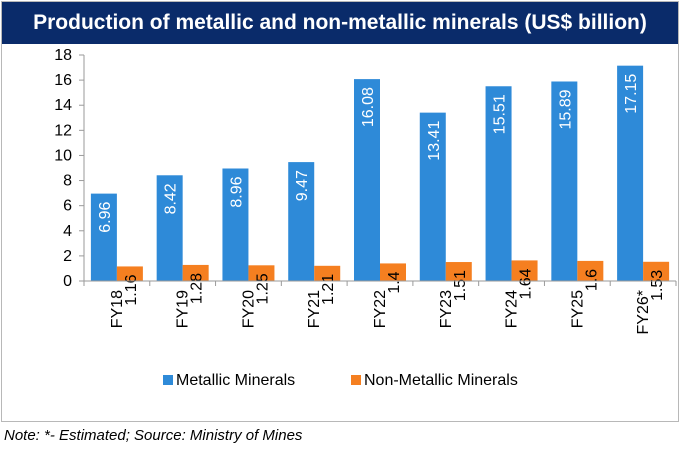 The image size is (682, 453). Describe the element at coordinates (526, 283) in the screenshot. I see `data-label-non-metallic: 1.64` at that location.